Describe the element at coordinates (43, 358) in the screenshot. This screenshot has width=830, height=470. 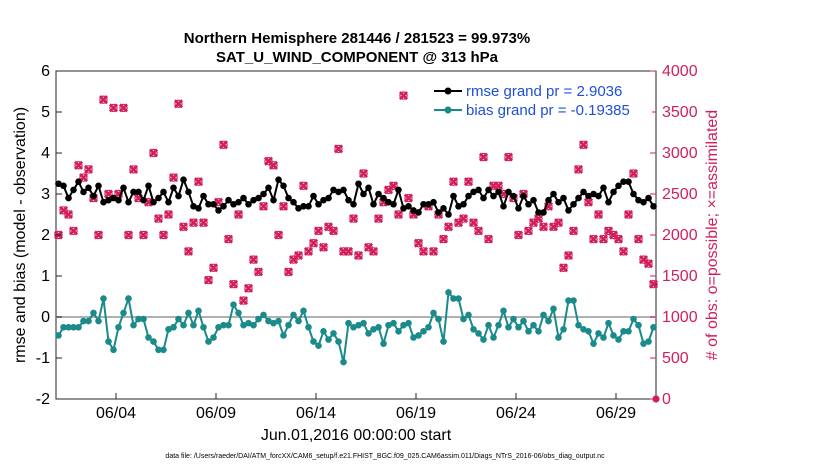
I see `y-tick-label: -1` at that location.